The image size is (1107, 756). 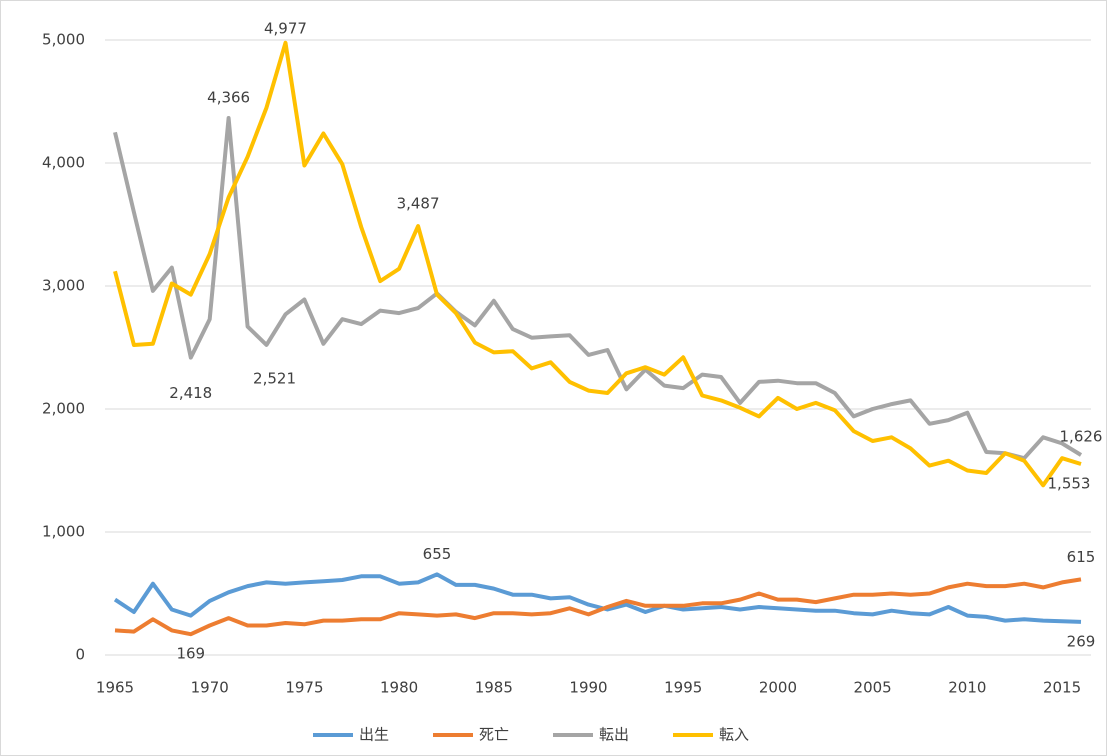 I want to click on x-tick-label: 1965, so click(x=115, y=688).